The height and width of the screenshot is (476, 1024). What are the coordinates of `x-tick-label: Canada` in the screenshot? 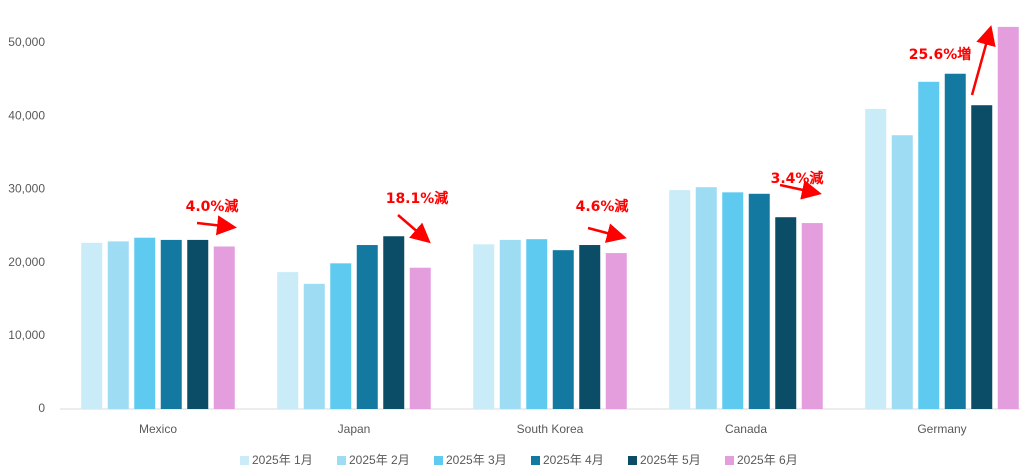 It's located at (746, 429).